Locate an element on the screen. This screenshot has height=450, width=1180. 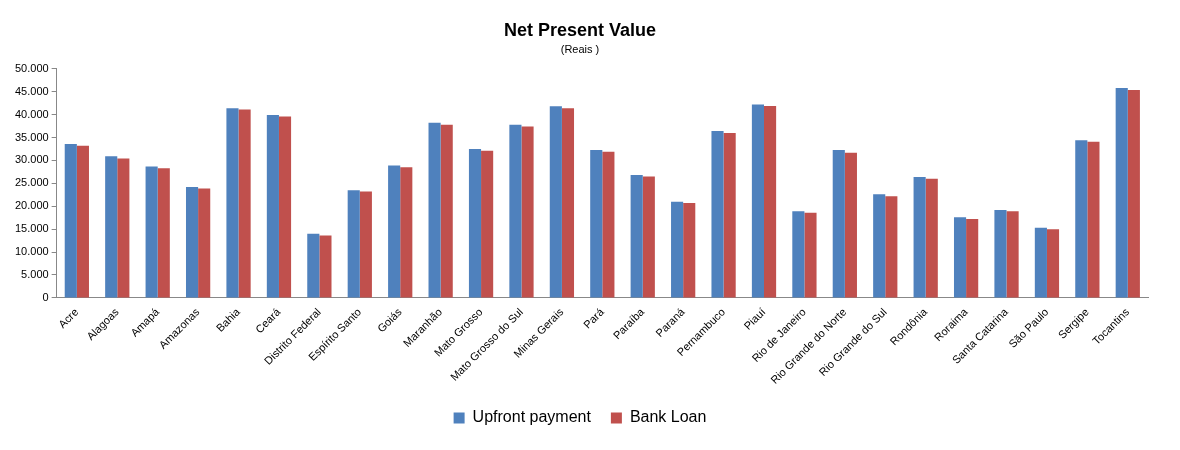
y-tick-label: 10.000 is located at coordinates (31, 251).